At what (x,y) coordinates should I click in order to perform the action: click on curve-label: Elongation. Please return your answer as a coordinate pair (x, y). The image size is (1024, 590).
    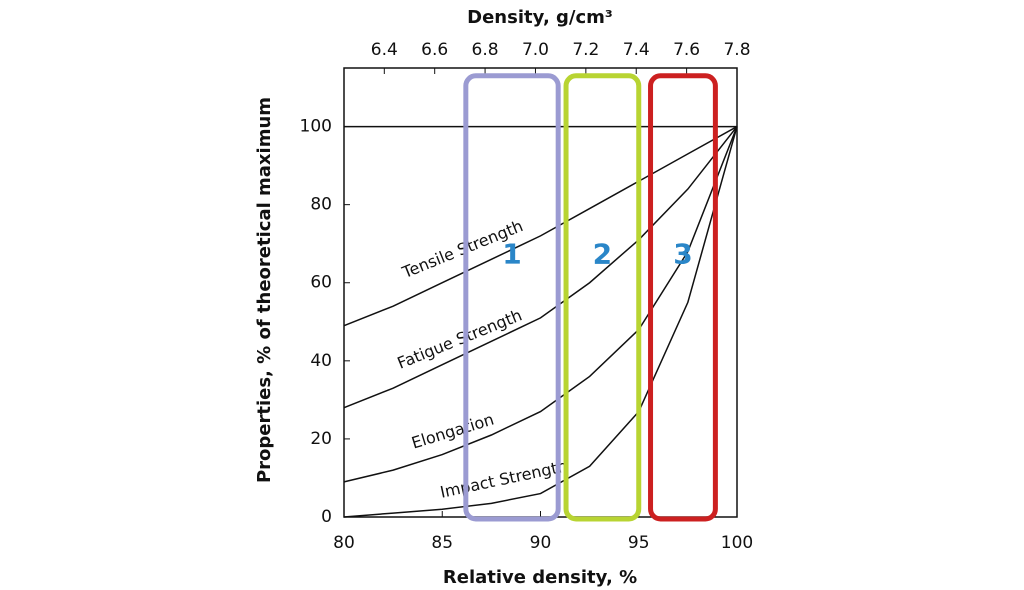
    Looking at the image, I should click on (452, 431).